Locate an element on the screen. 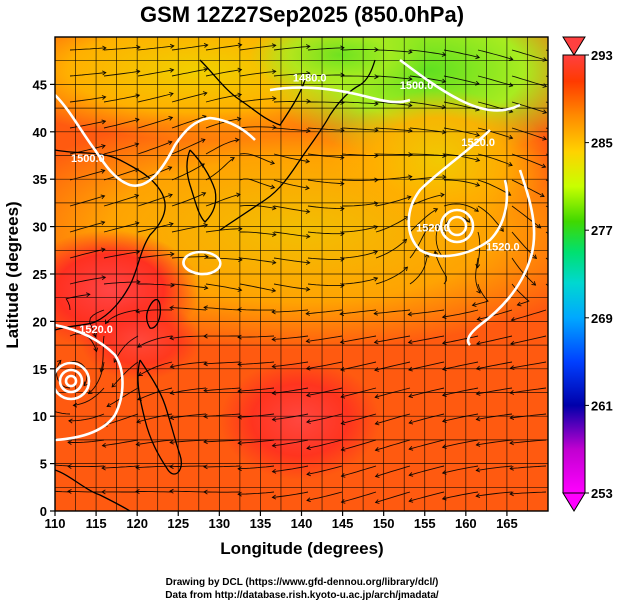 The height and width of the screenshot is (605, 619). y-tick-label: 20 is located at coordinates (40, 321).